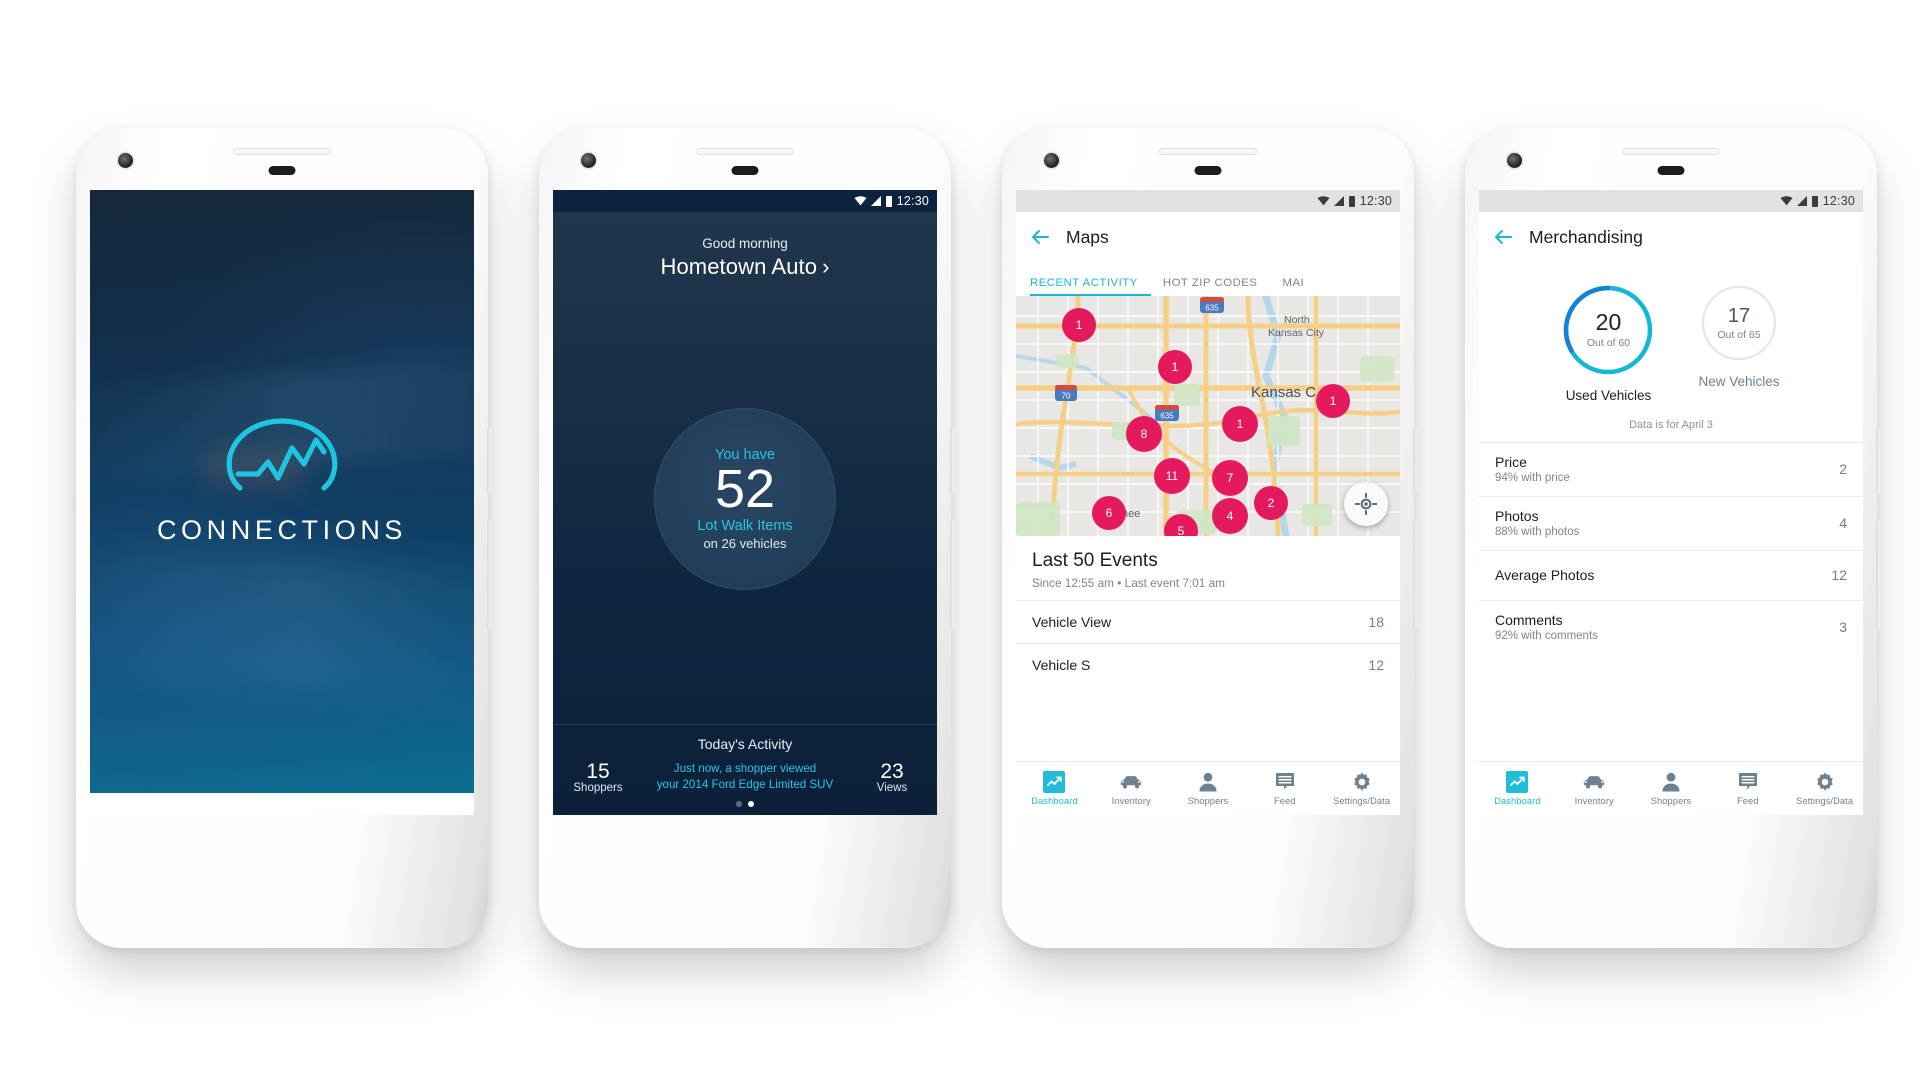  I want to click on merchandising-gauges: 20 Out of 60 Used Vehicles 17 Out of 65, so click(1671, 334).